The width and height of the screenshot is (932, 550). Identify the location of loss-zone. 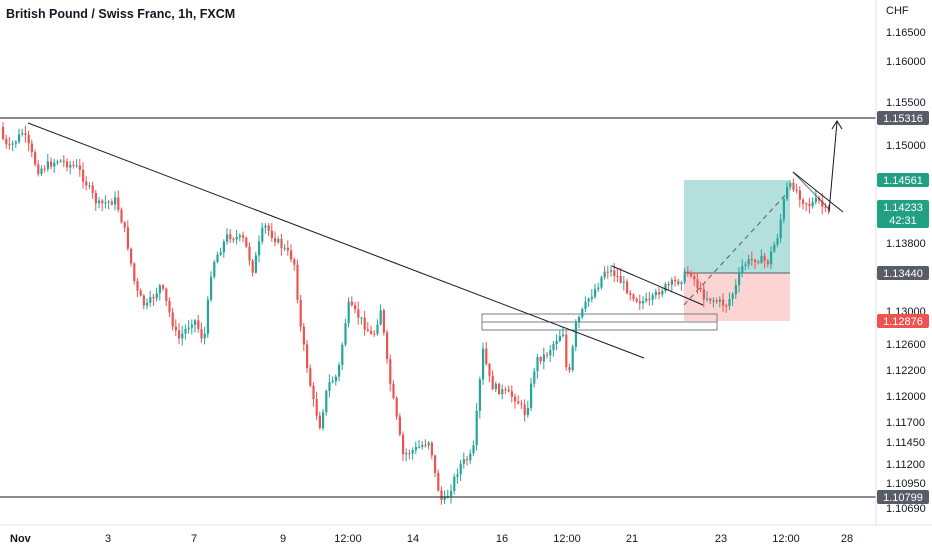
(737, 297).